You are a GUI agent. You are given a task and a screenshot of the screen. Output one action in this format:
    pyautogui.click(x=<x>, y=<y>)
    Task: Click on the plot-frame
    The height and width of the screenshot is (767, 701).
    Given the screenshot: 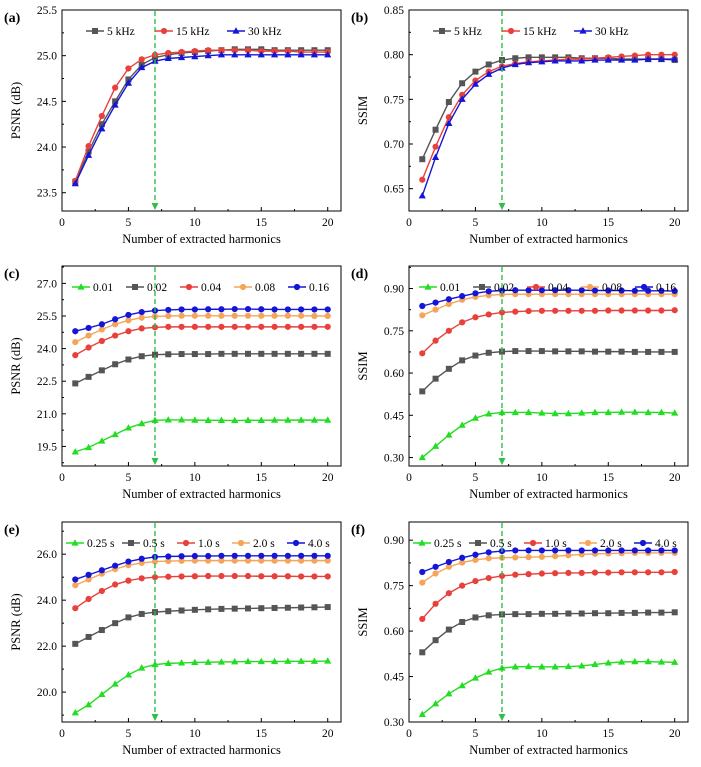 What is the action you would take?
    pyautogui.click(x=548, y=622)
    